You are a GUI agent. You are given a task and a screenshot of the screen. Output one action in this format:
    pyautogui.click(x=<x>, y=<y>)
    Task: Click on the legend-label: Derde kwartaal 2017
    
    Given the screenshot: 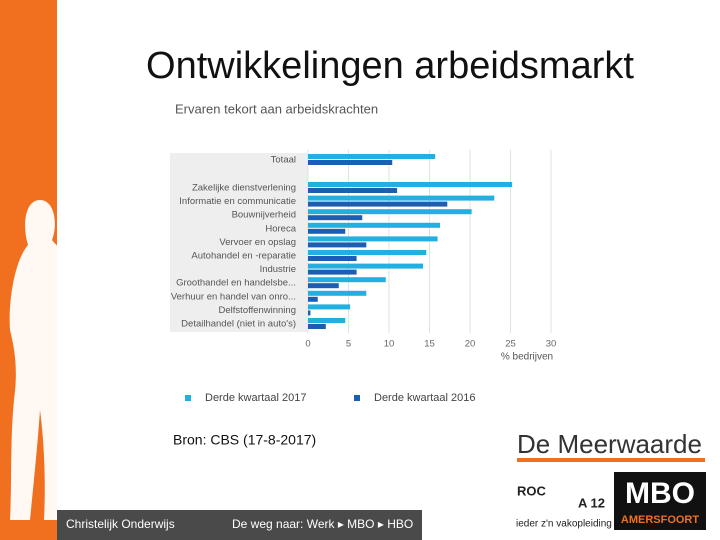 What is the action you would take?
    pyautogui.click(x=256, y=398)
    